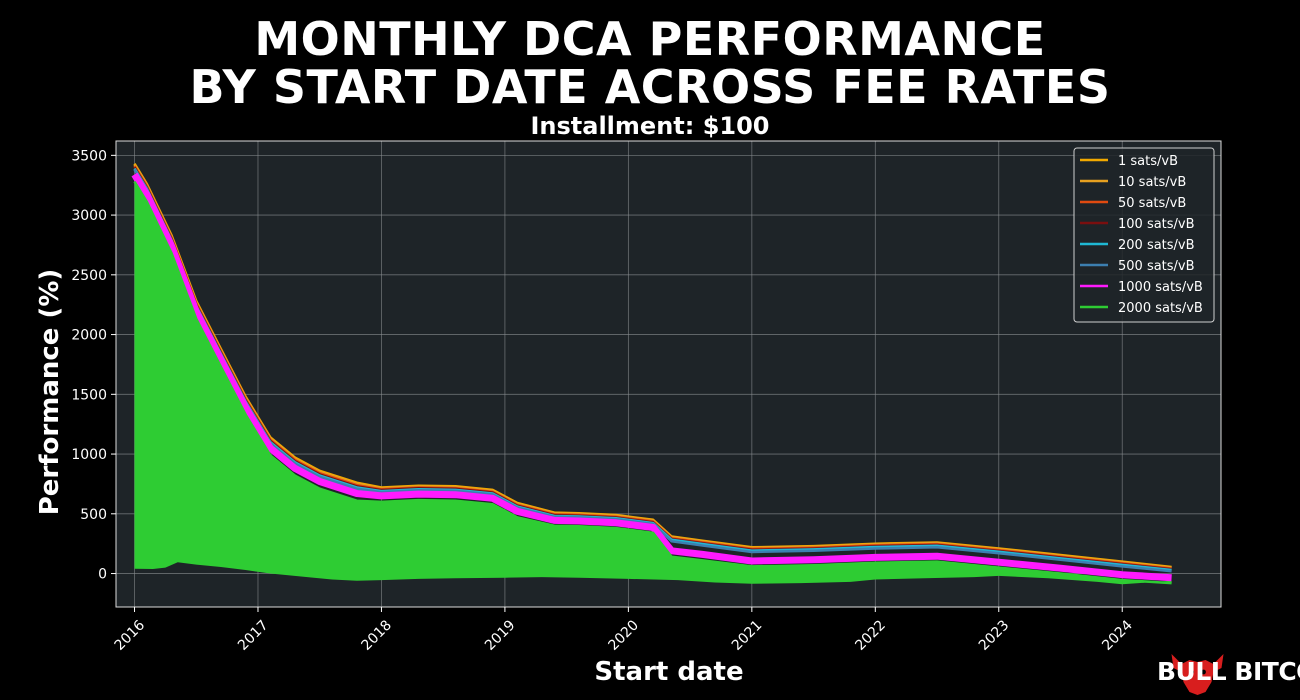  What do you see at coordinates (89, 276) in the screenshot?
I see `y-tick-label: 2500` at bounding box center [89, 276].